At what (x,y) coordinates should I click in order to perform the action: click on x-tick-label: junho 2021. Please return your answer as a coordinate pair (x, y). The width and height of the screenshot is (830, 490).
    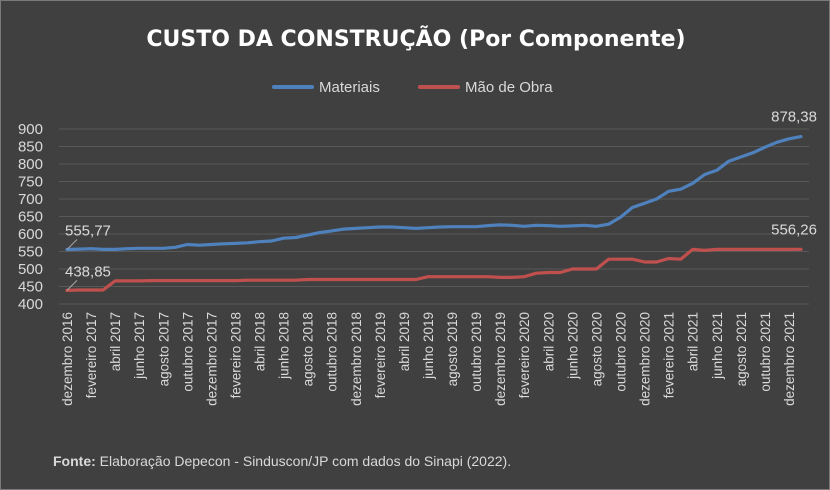
    Looking at the image, I should click on (717, 346).